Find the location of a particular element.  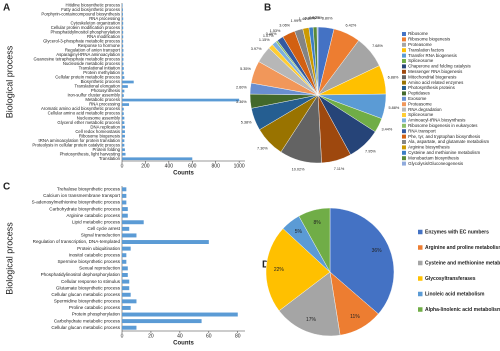

legend-label: Cysteine and methionine metabolism is located at coordinates (462, 263).